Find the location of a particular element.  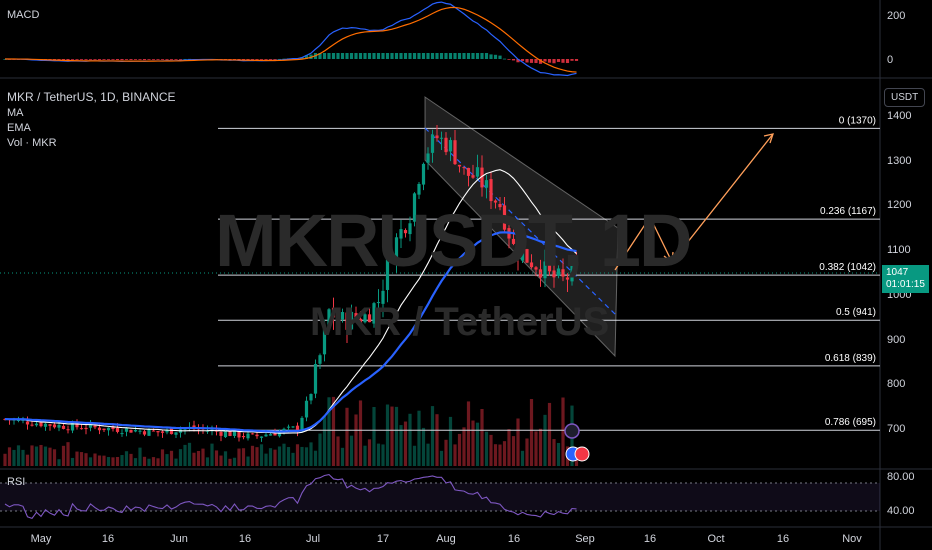

fib-level-label: 0.382 (1042) is located at coordinates (847, 267).